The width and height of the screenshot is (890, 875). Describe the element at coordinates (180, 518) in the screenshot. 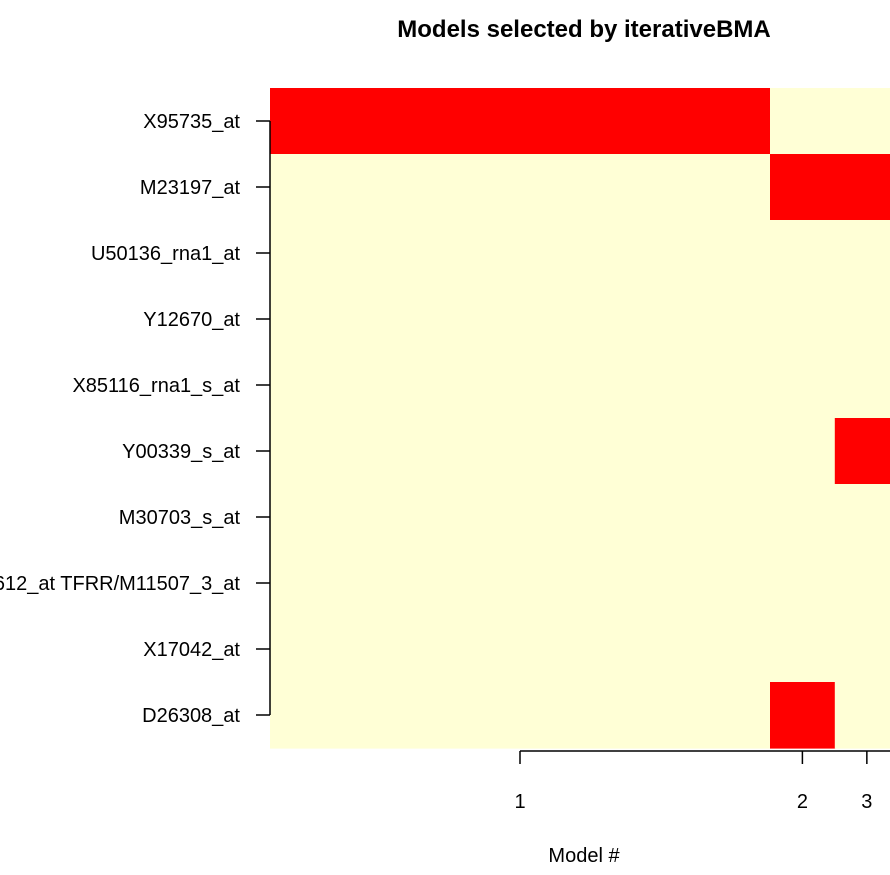

I see `y-tick-label: M30703_s_at` at that location.